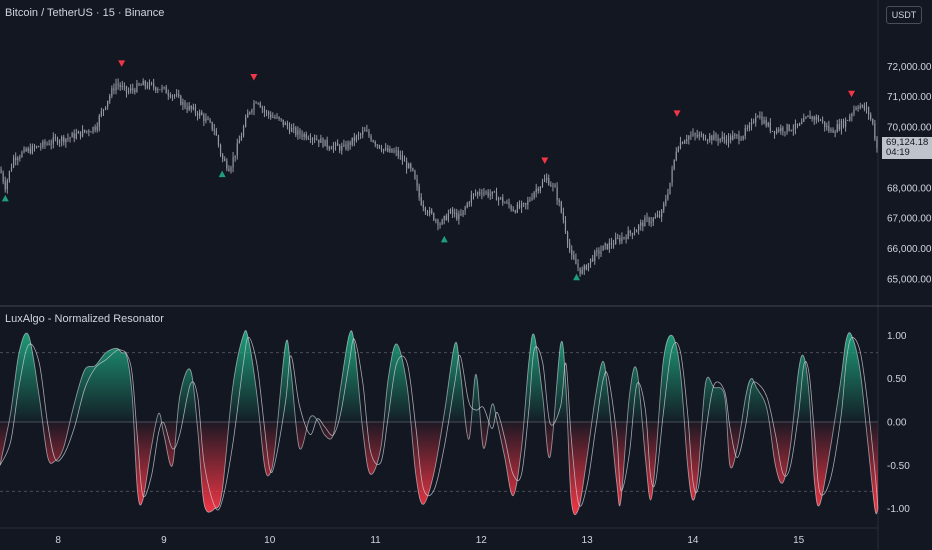 The image size is (932, 550). Describe the element at coordinates (588, 540) in the screenshot. I see `time-tick-label: 13` at that location.